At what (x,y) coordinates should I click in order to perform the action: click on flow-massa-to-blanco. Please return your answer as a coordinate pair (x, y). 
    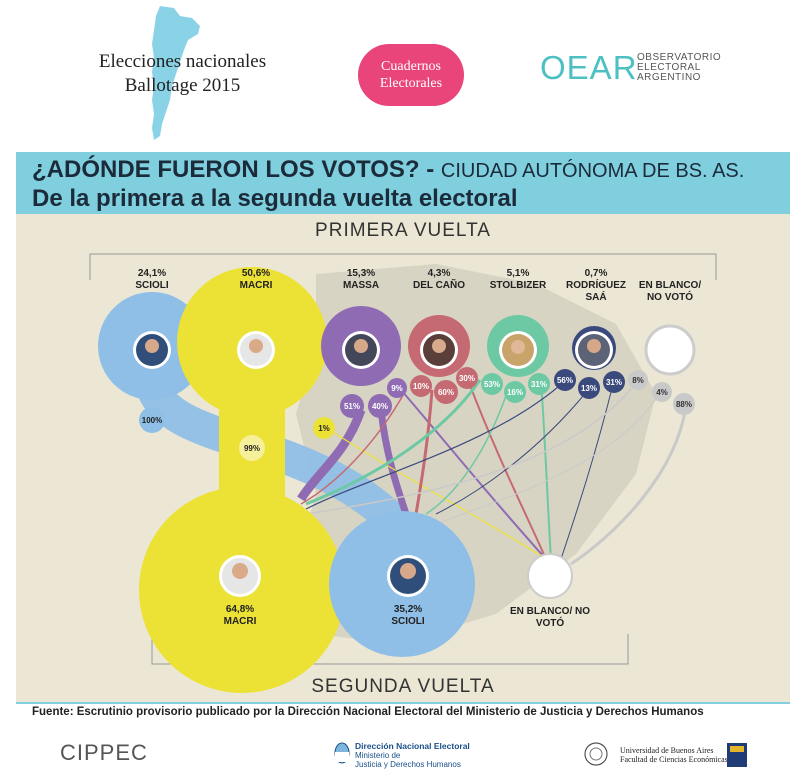
    Looking at the image, I should click on (471, 471).